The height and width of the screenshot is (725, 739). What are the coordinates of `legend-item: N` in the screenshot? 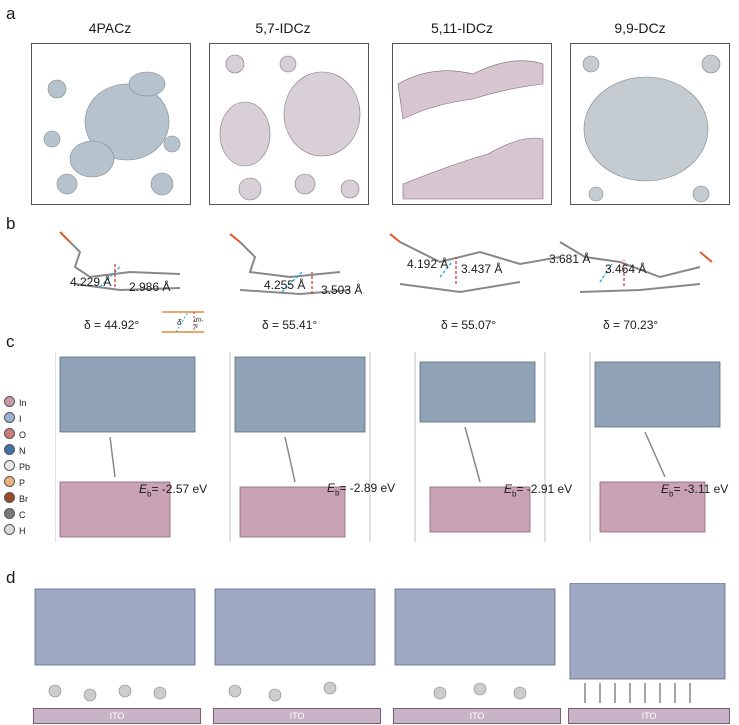 It's located at (15, 450).